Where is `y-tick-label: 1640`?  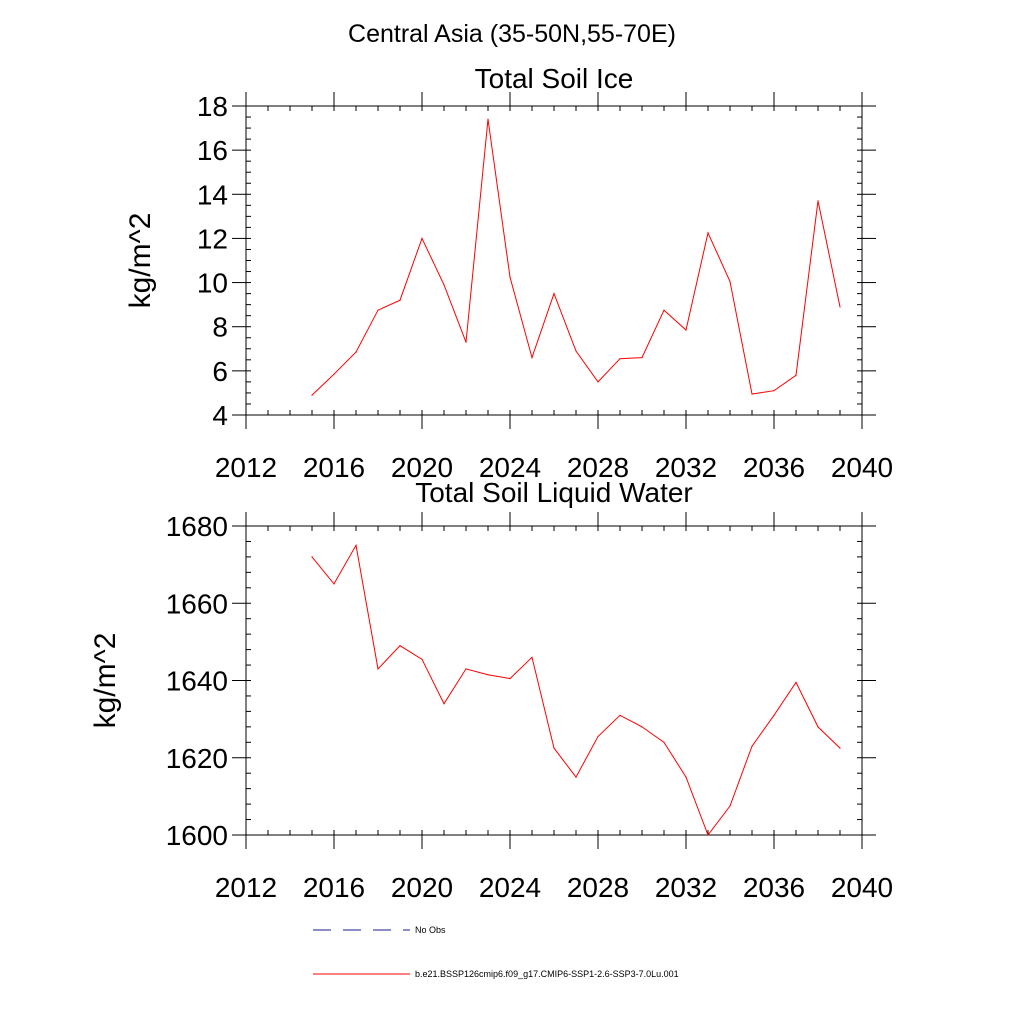
y-tick-label: 1640 is located at coordinates (197, 681).